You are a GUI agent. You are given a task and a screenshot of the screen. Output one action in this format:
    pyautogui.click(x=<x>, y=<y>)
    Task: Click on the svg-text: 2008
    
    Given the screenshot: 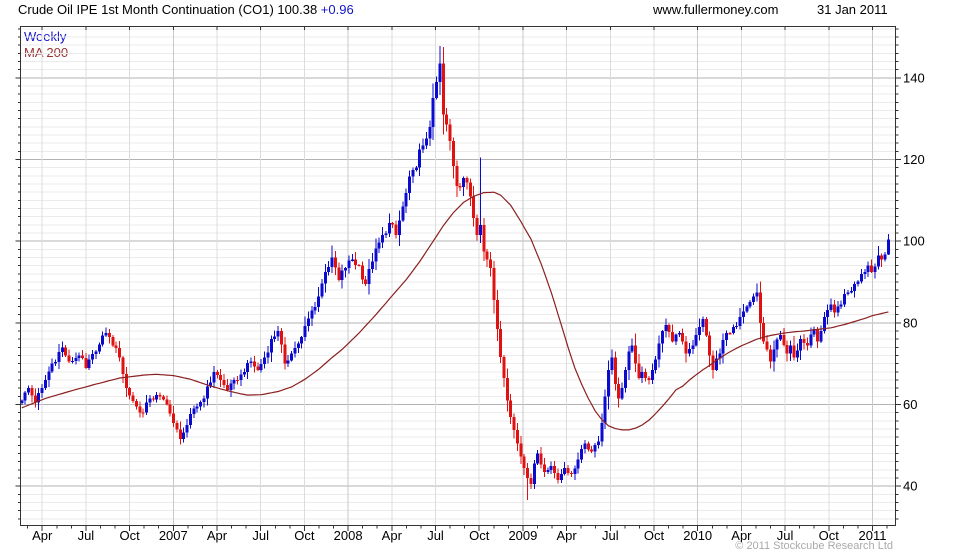 What is the action you would take?
    pyautogui.click(x=348, y=535)
    